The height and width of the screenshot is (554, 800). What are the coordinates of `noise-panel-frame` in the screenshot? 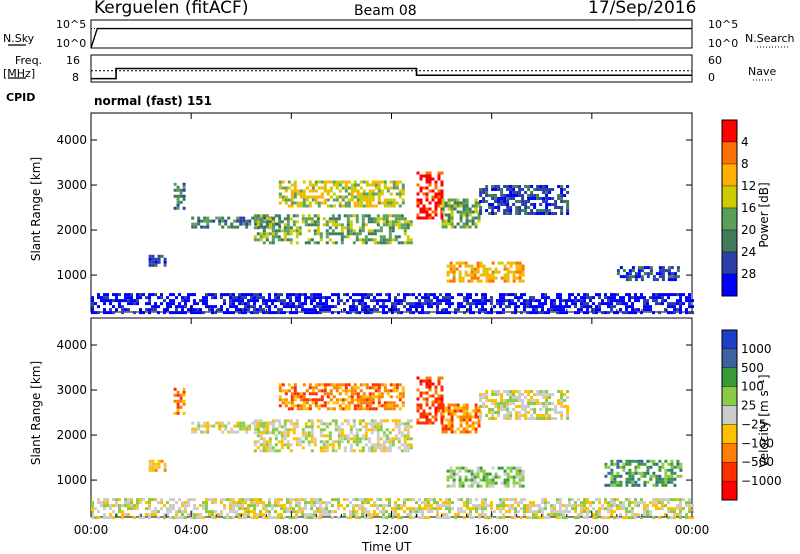 It's located at (391, 34).